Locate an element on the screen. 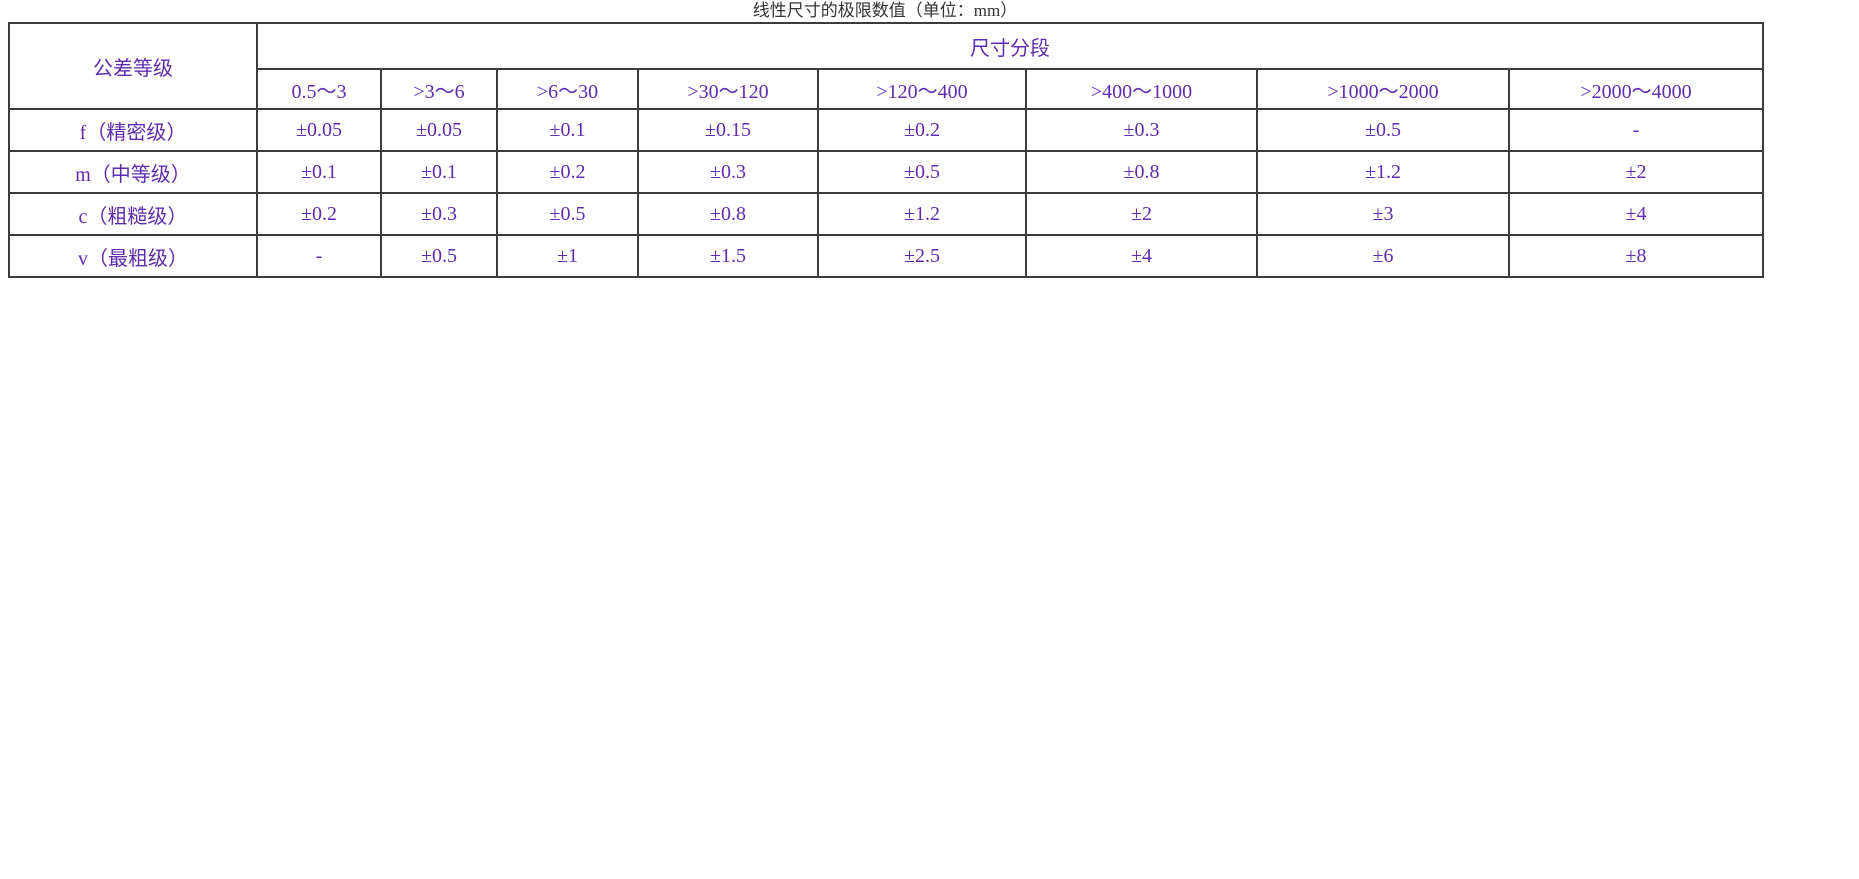  column-header: >6～30 is located at coordinates (567, 89).